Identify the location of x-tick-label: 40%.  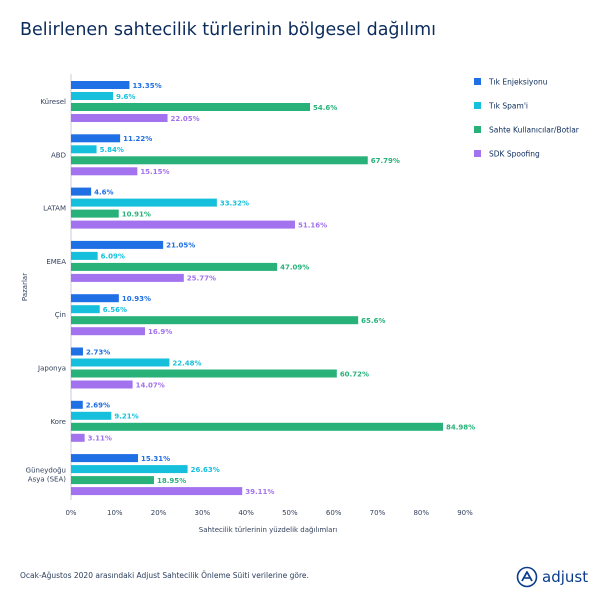
(246, 513).